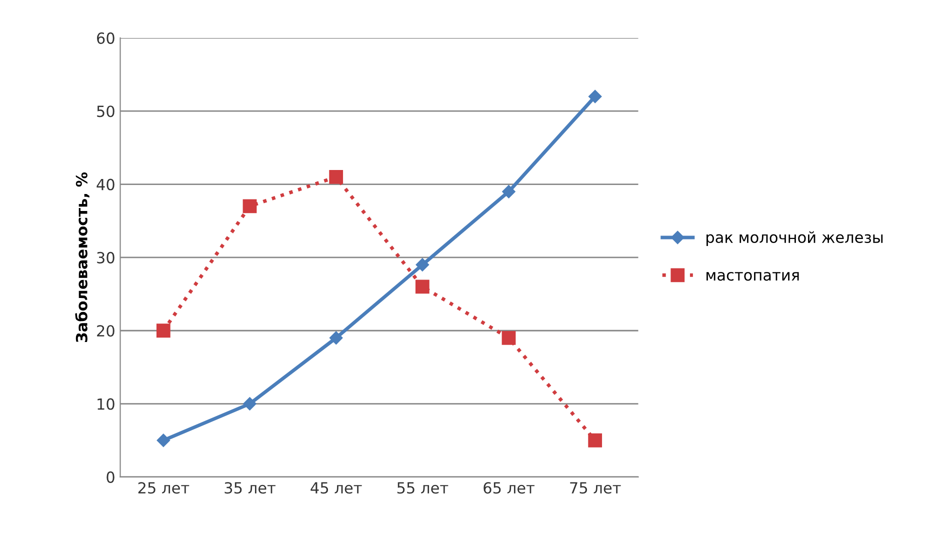  Describe the element at coordinates (595, 488) in the screenshot. I see `x-tick-label: 75 лет` at that location.